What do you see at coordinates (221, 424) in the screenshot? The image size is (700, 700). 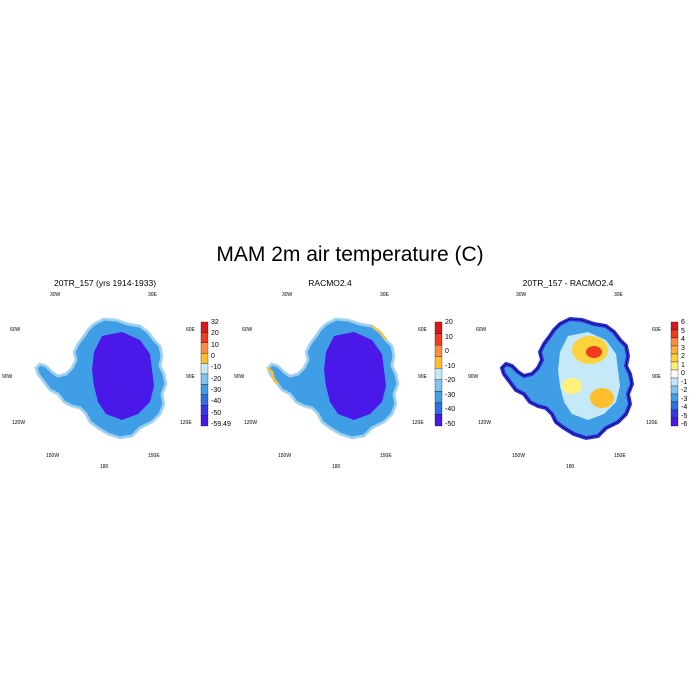 I see `colorbar-label: -59.49` at bounding box center [221, 424].